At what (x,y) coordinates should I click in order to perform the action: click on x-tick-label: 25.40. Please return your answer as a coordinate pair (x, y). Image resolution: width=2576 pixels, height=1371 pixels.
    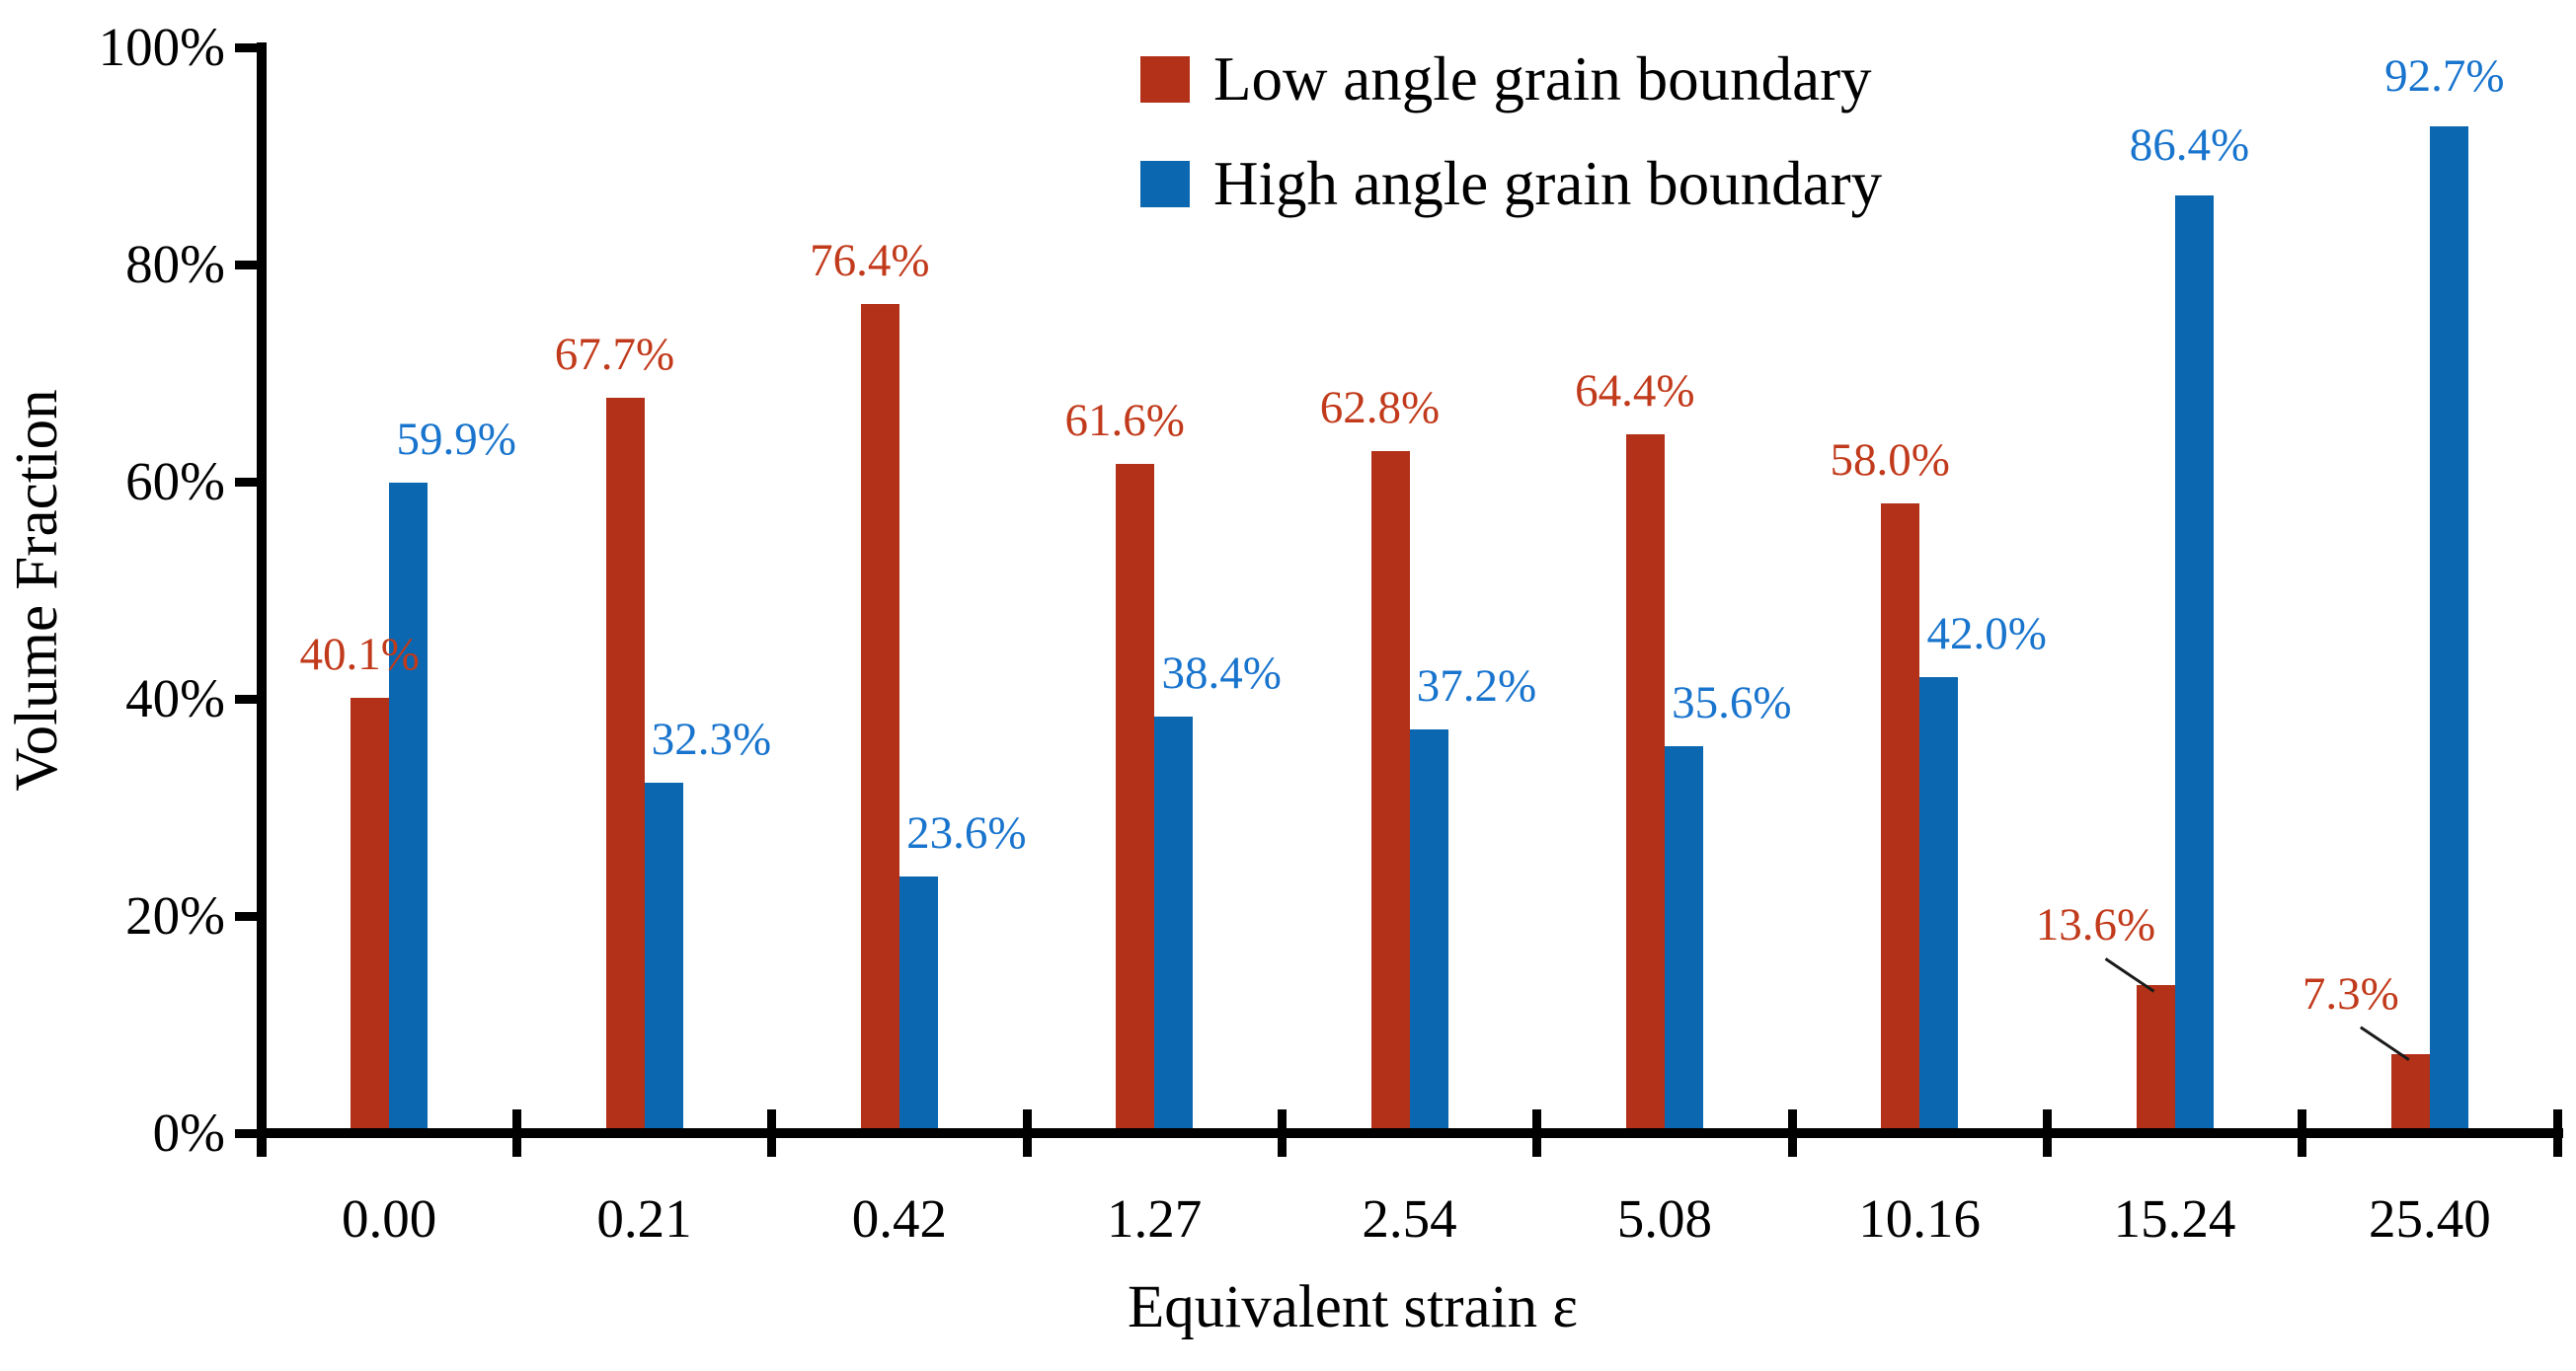
    Looking at the image, I should click on (2429, 1218).